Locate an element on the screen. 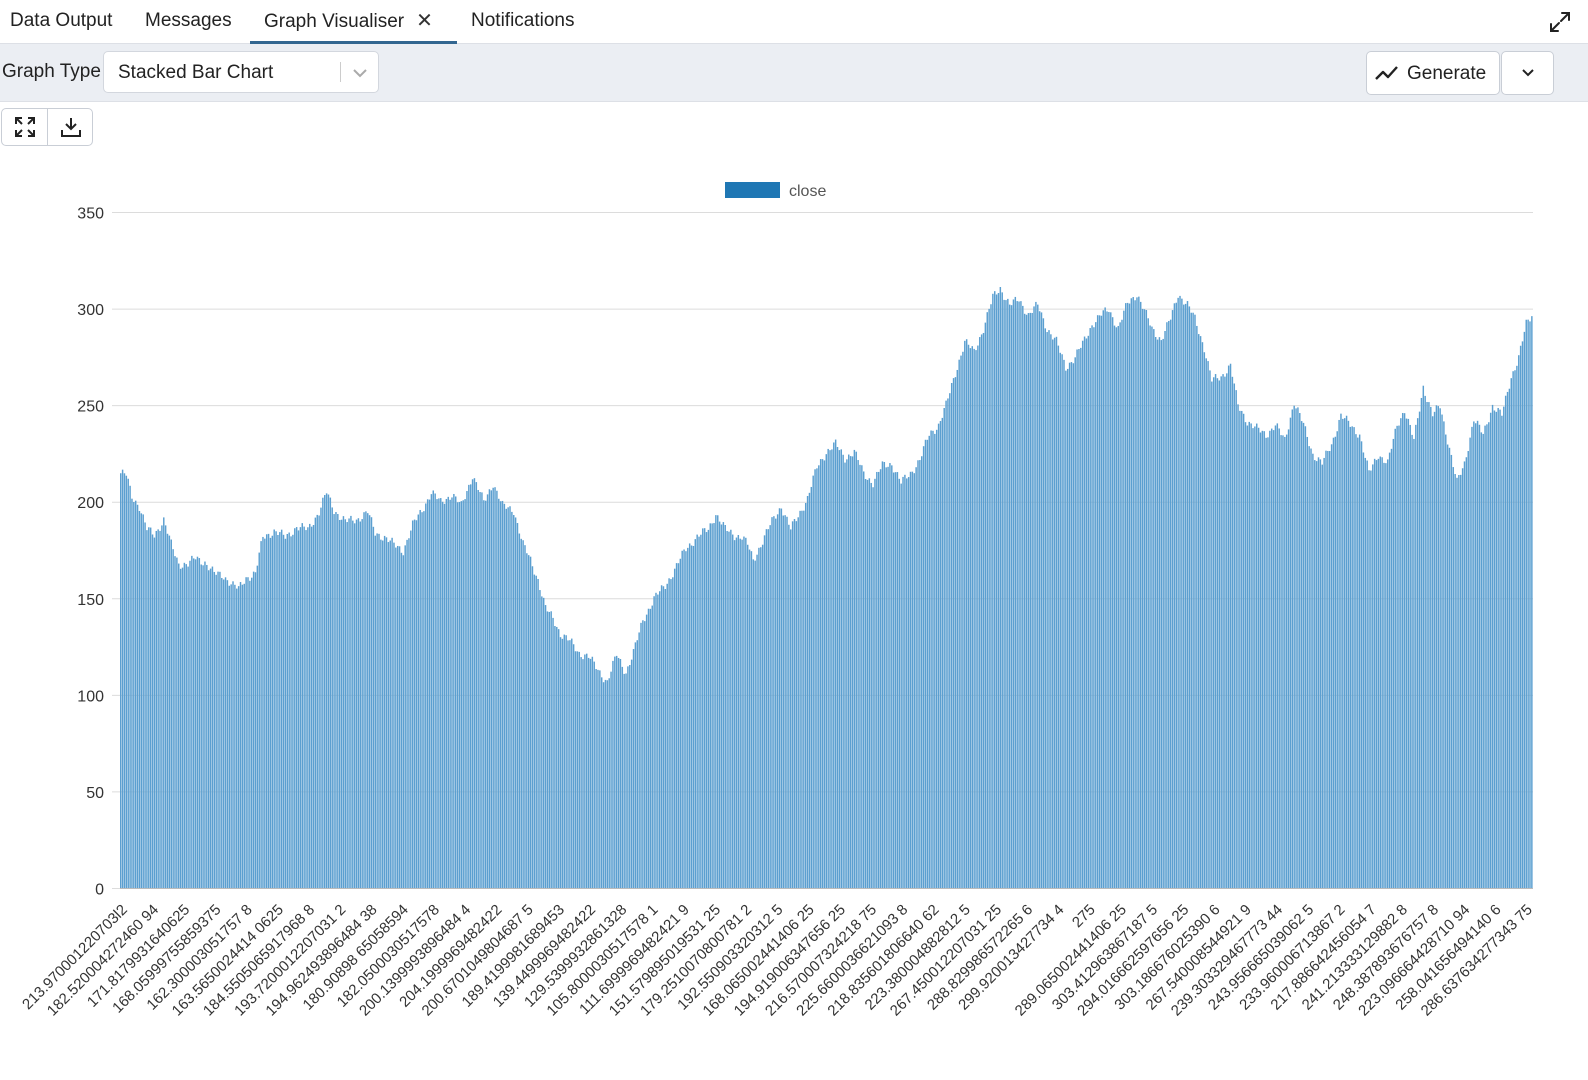 Image resolution: width=1588 pixels, height=1080 pixels. tab-notifications: Notifications is located at coordinates (523, 22).